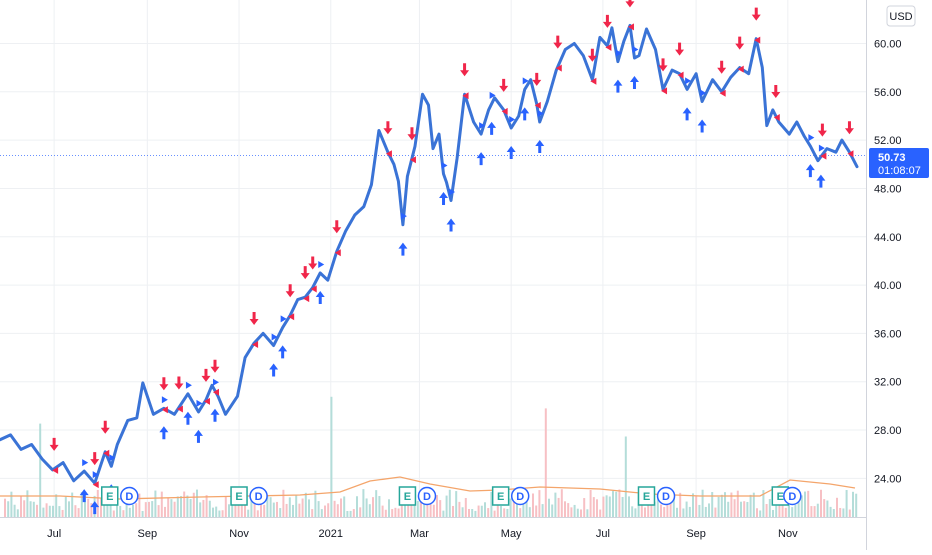 This screenshot has width=932, height=555. Describe the element at coordinates (888, 238) in the screenshot. I see `y-tick-label: 44.00` at that location.